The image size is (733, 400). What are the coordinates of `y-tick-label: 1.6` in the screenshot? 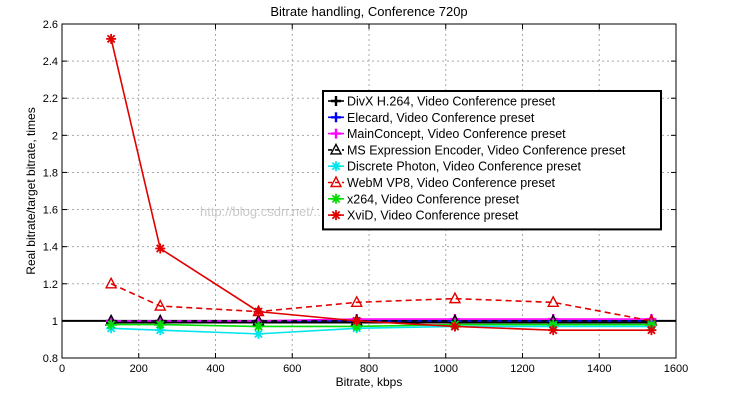 It's located at (50, 211).